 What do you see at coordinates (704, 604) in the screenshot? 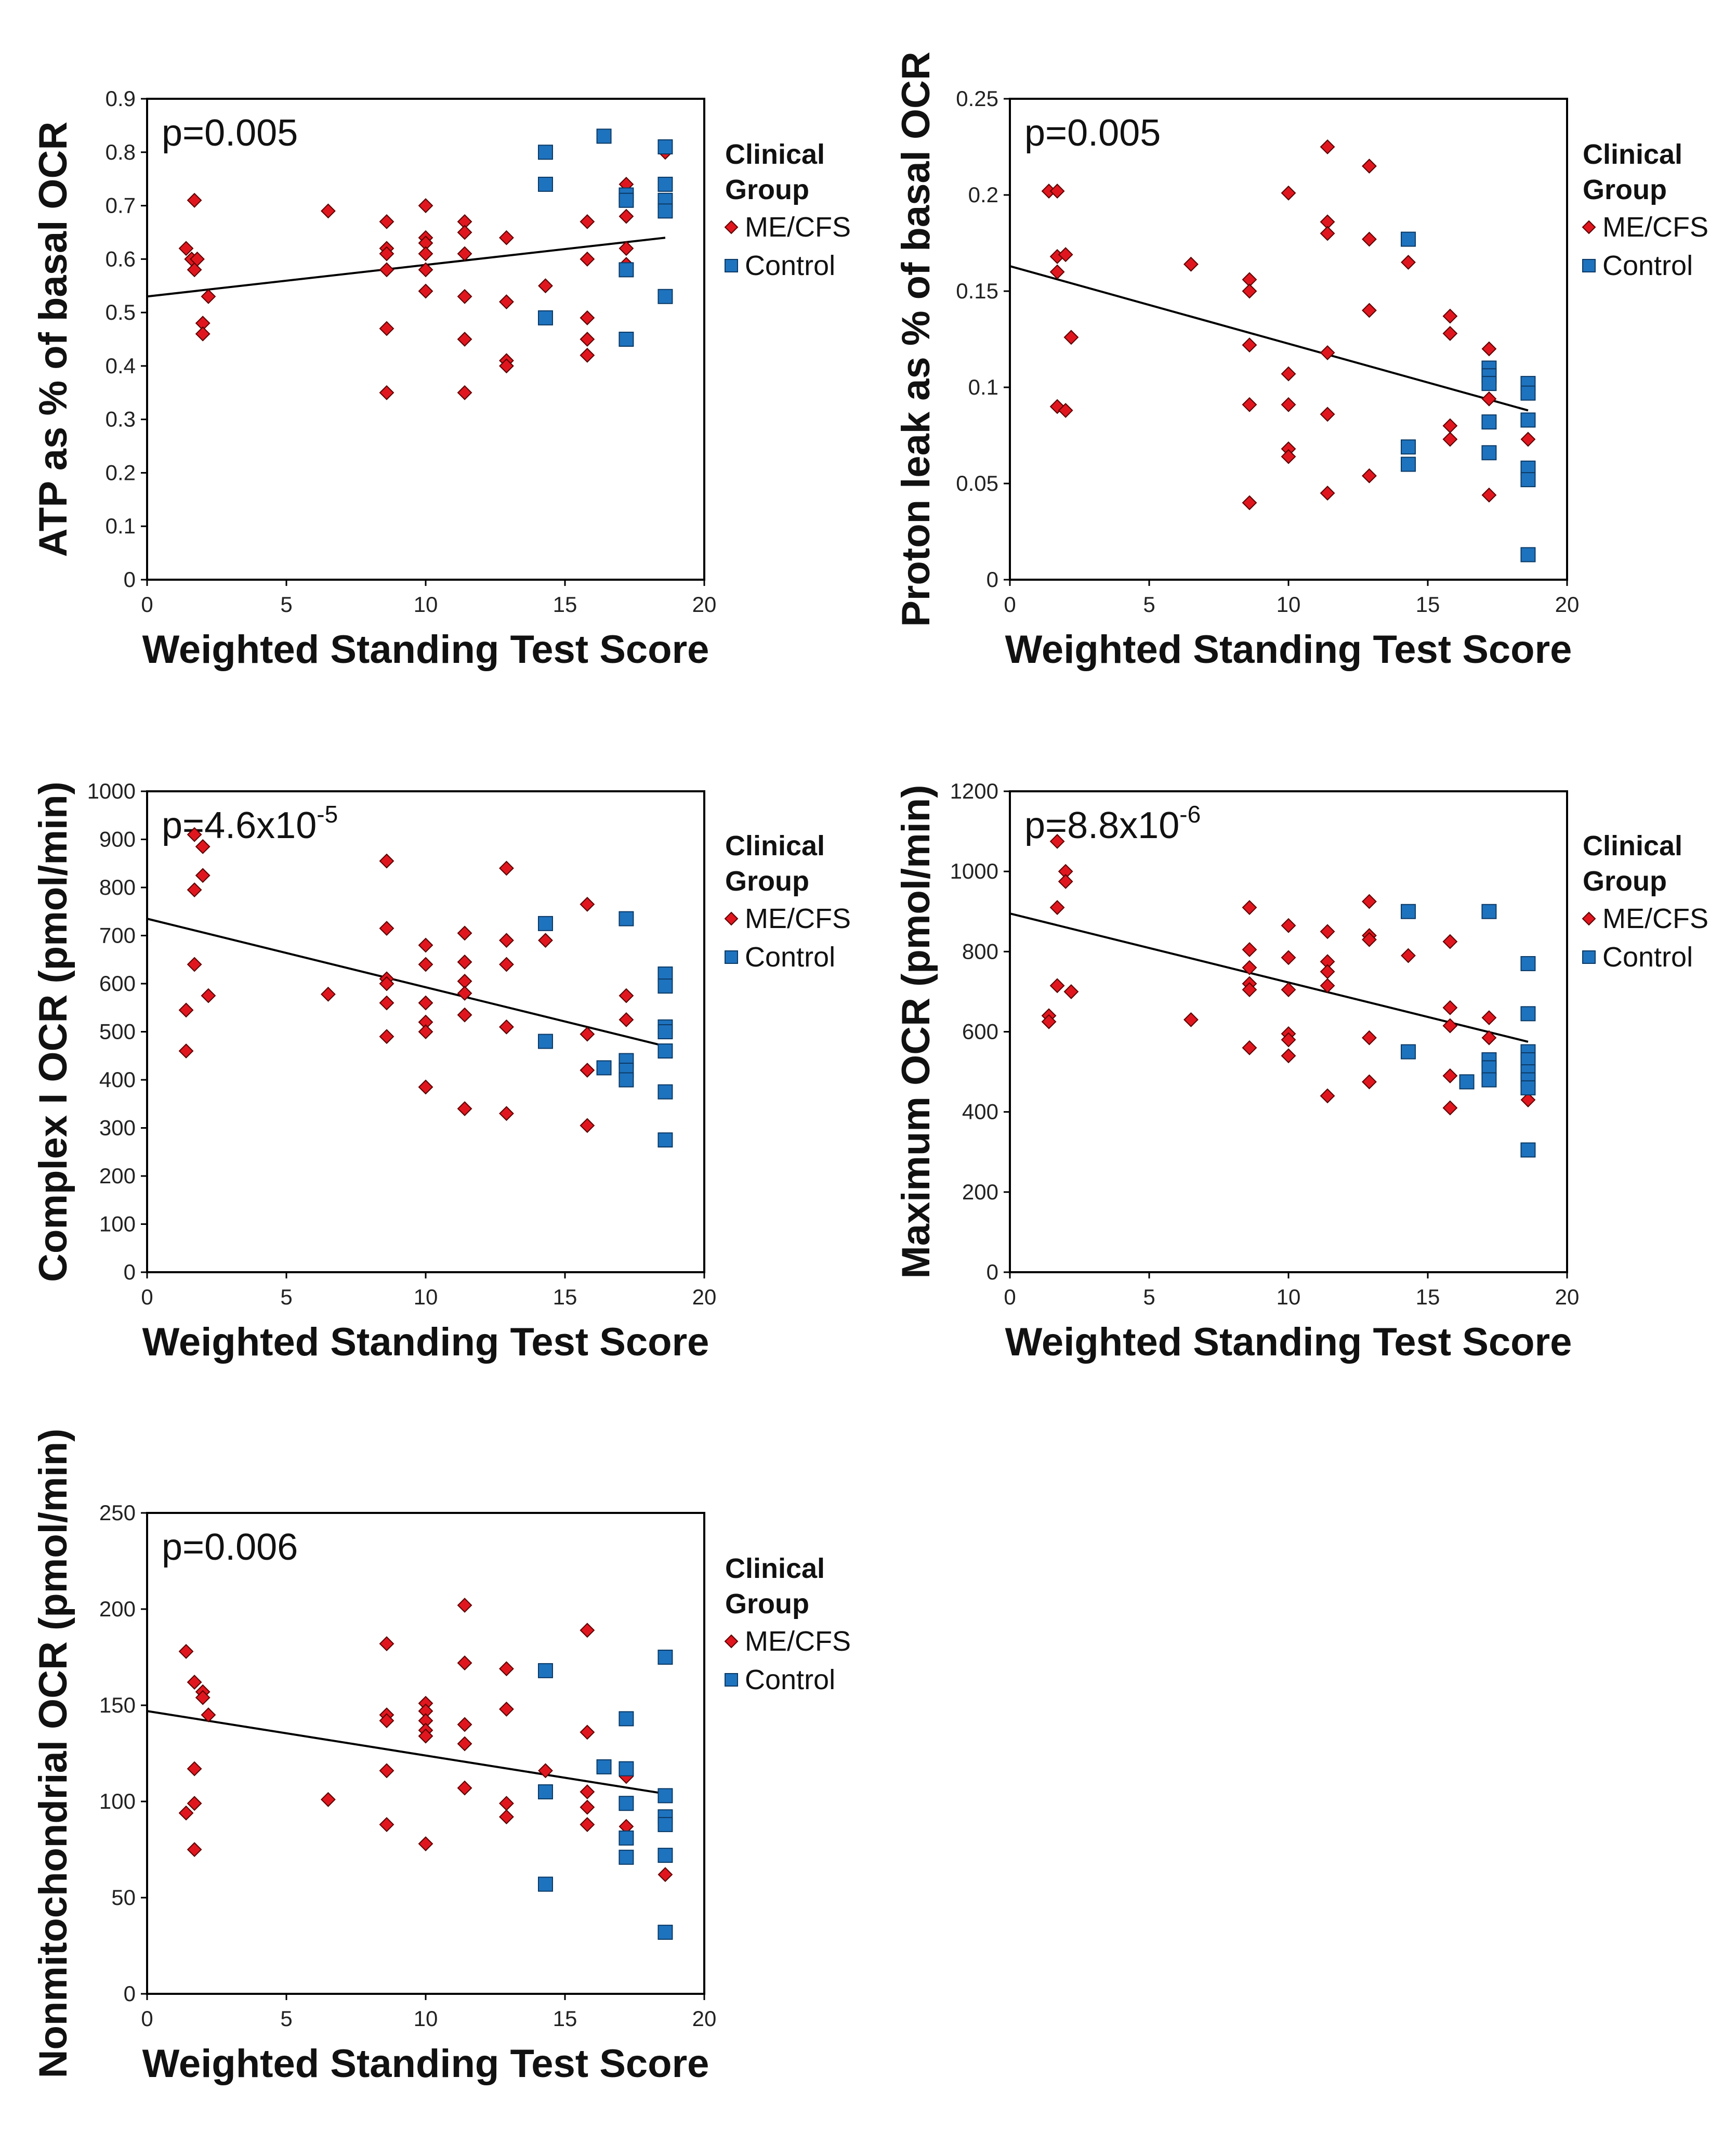
I see `x-tick-label: 20` at bounding box center [704, 604].